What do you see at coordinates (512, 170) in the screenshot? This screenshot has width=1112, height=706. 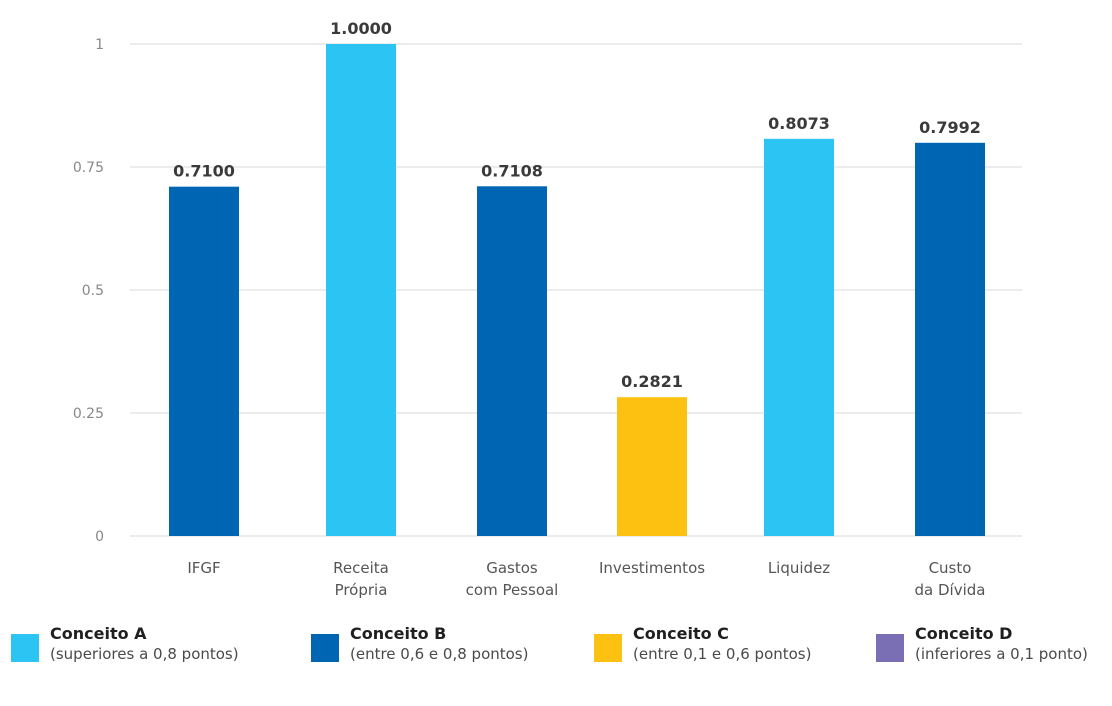 I see `data-label: 0.7108` at bounding box center [512, 170].